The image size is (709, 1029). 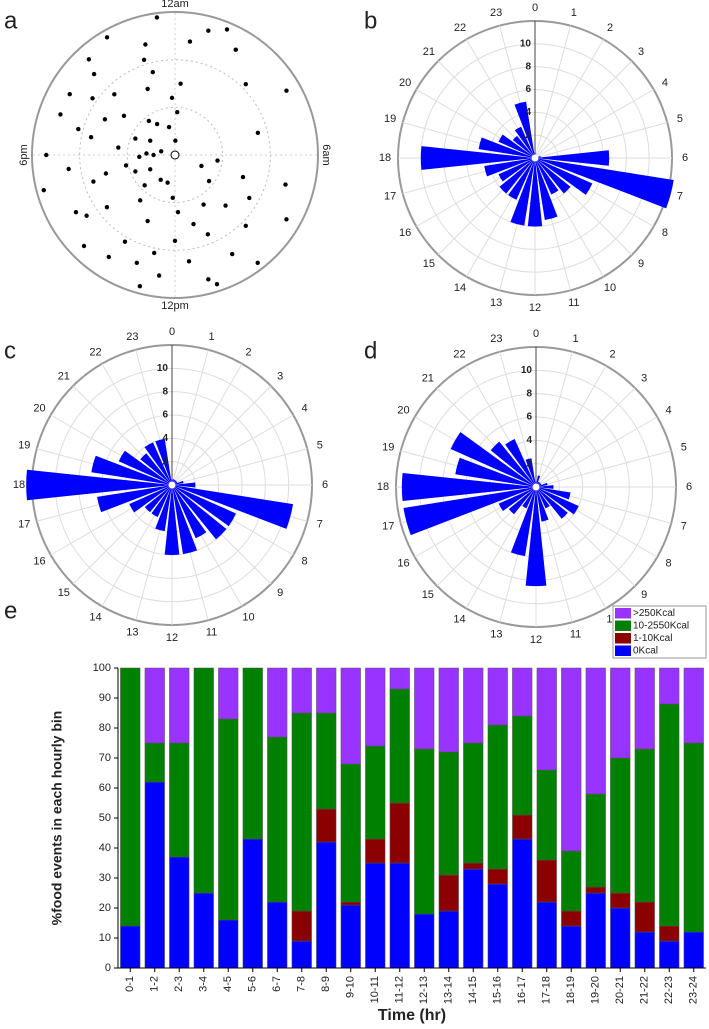 I want to click on hour-label: 18, so click(x=19, y=485).